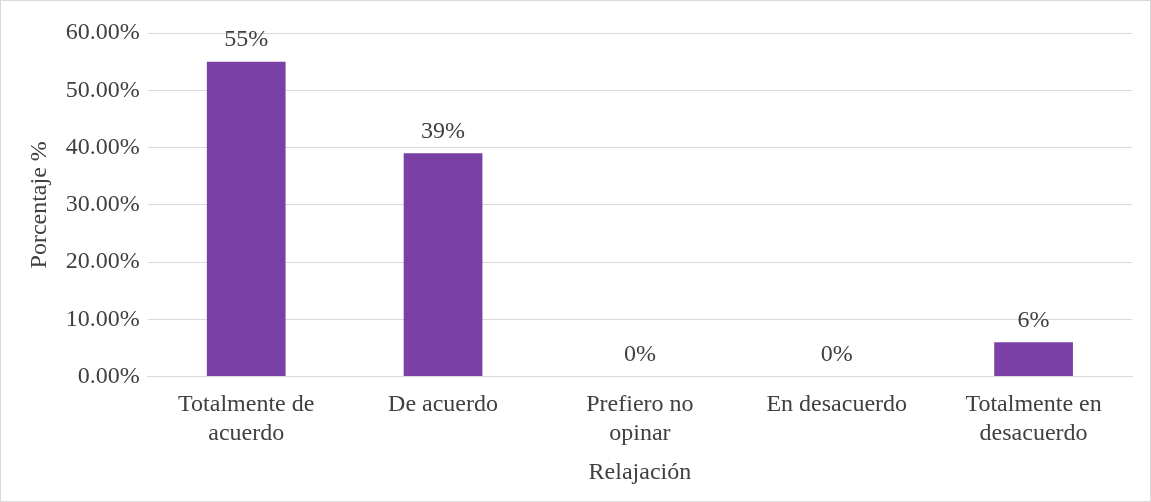 The width and height of the screenshot is (1151, 502). What do you see at coordinates (102, 31) in the screenshot?
I see `y-tick-label: 60.00%` at bounding box center [102, 31].